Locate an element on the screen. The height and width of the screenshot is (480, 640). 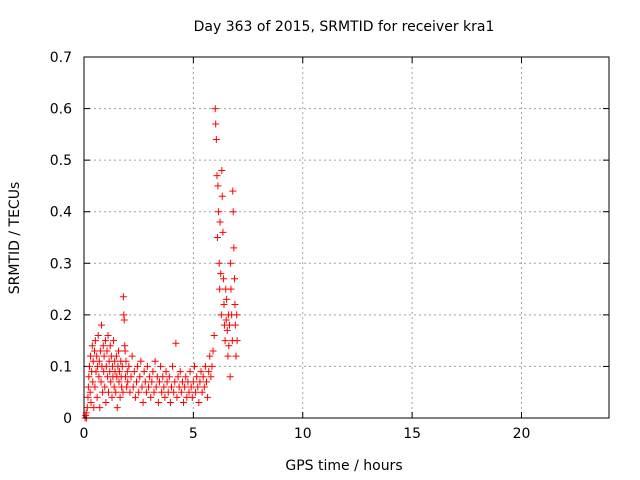
x-tick-label: 0 is located at coordinates (84, 434).